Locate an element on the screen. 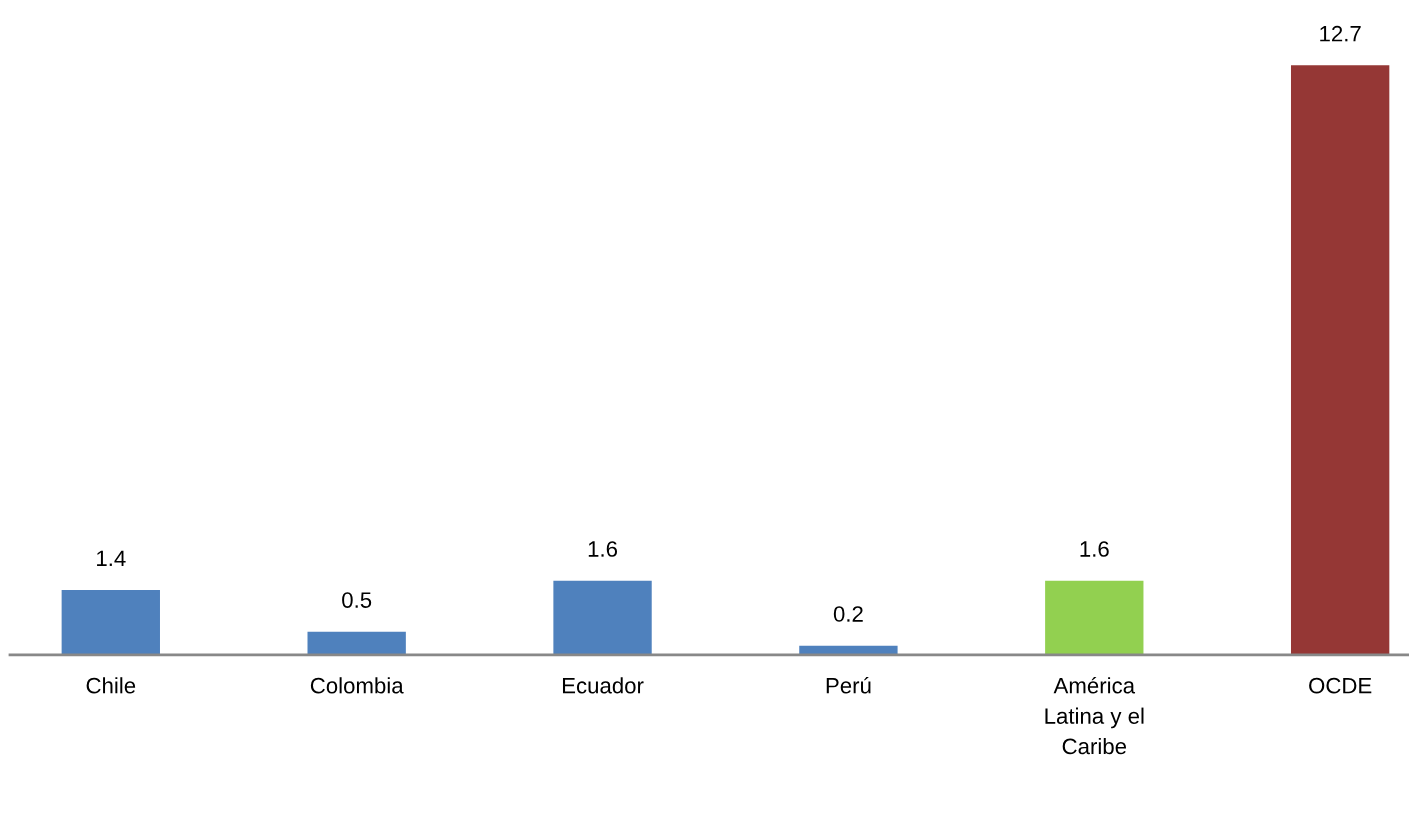  x-tick-label: América Latina y el Caribe is located at coordinates (1094, 715).